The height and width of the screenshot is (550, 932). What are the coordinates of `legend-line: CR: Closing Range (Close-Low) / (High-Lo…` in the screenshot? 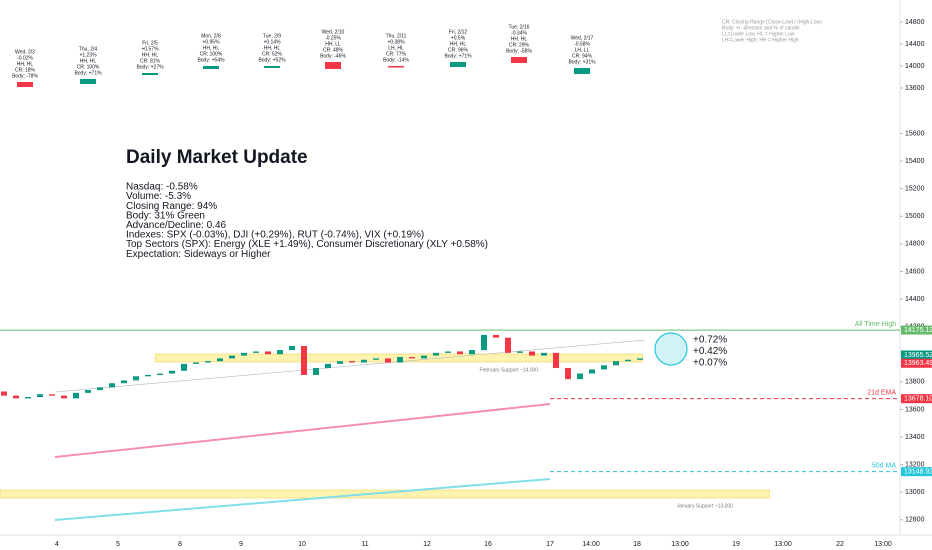 It's located at (772, 22).